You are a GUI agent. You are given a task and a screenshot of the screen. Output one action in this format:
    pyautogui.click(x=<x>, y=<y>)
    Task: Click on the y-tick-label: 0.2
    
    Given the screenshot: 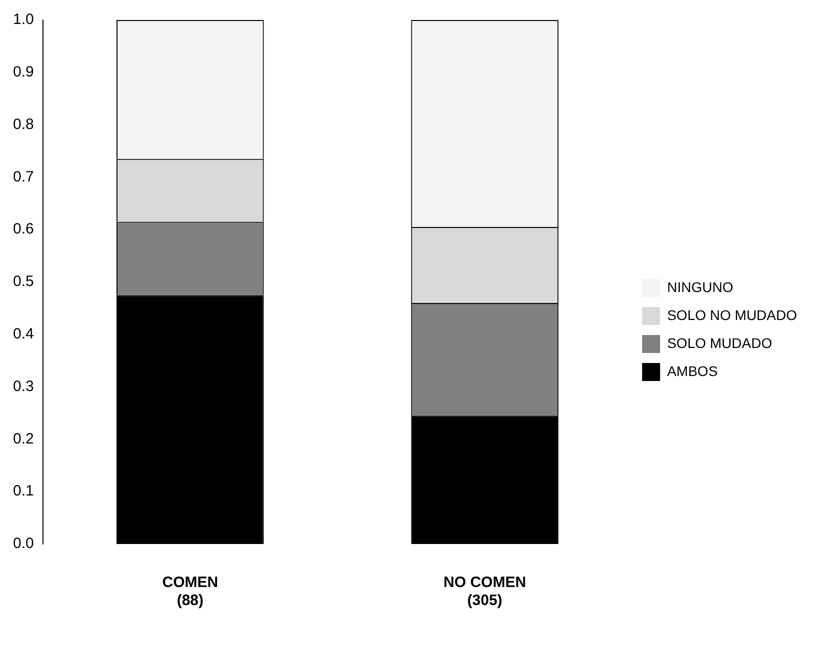 What is the action you would take?
    pyautogui.click(x=23, y=439)
    